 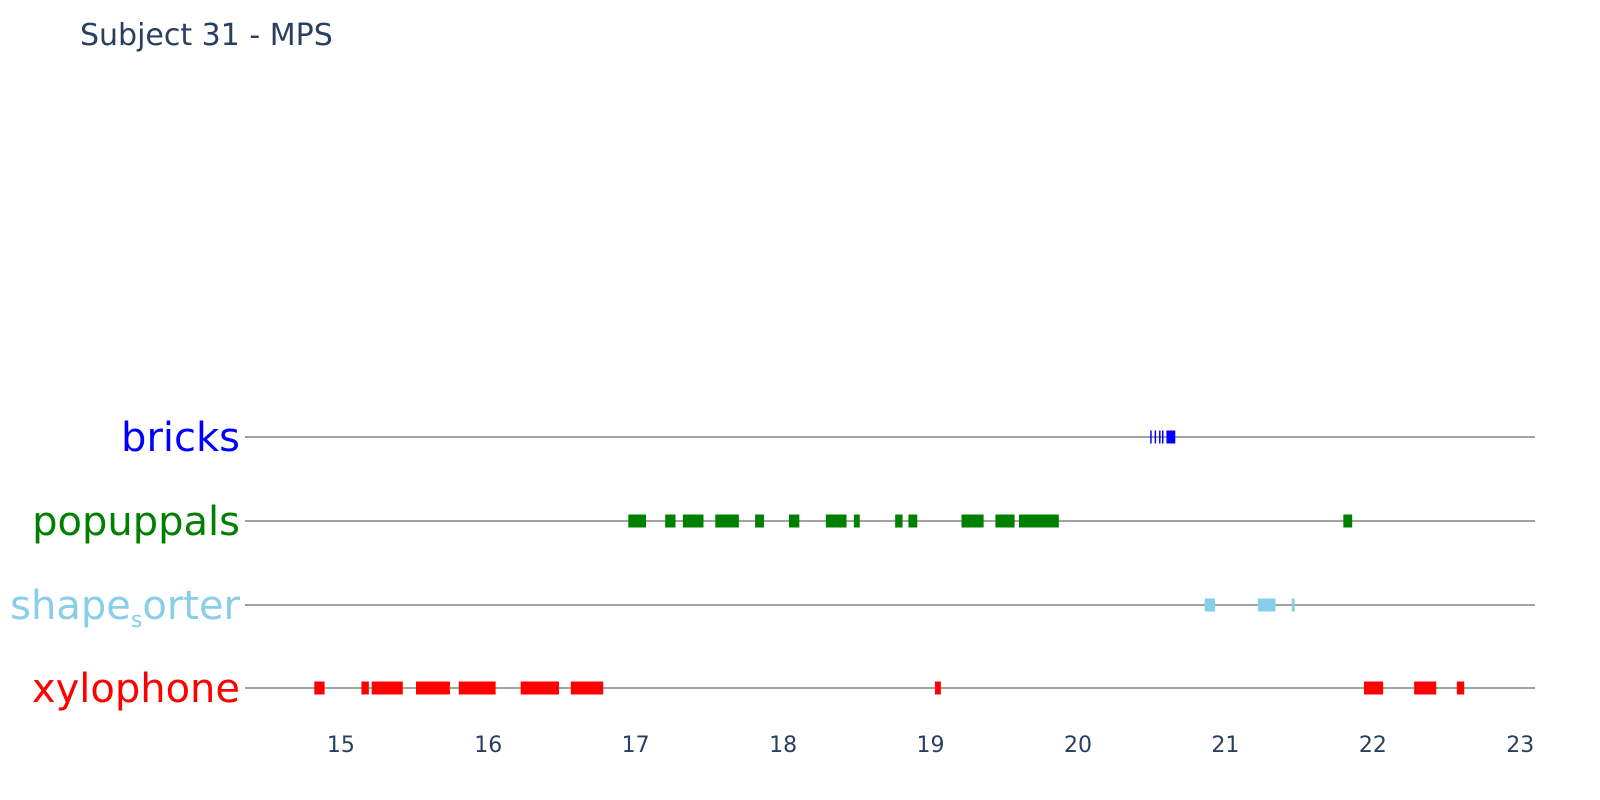 What do you see at coordinates (783, 745) in the screenshot?
I see `x-tick-label: 18` at bounding box center [783, 745].